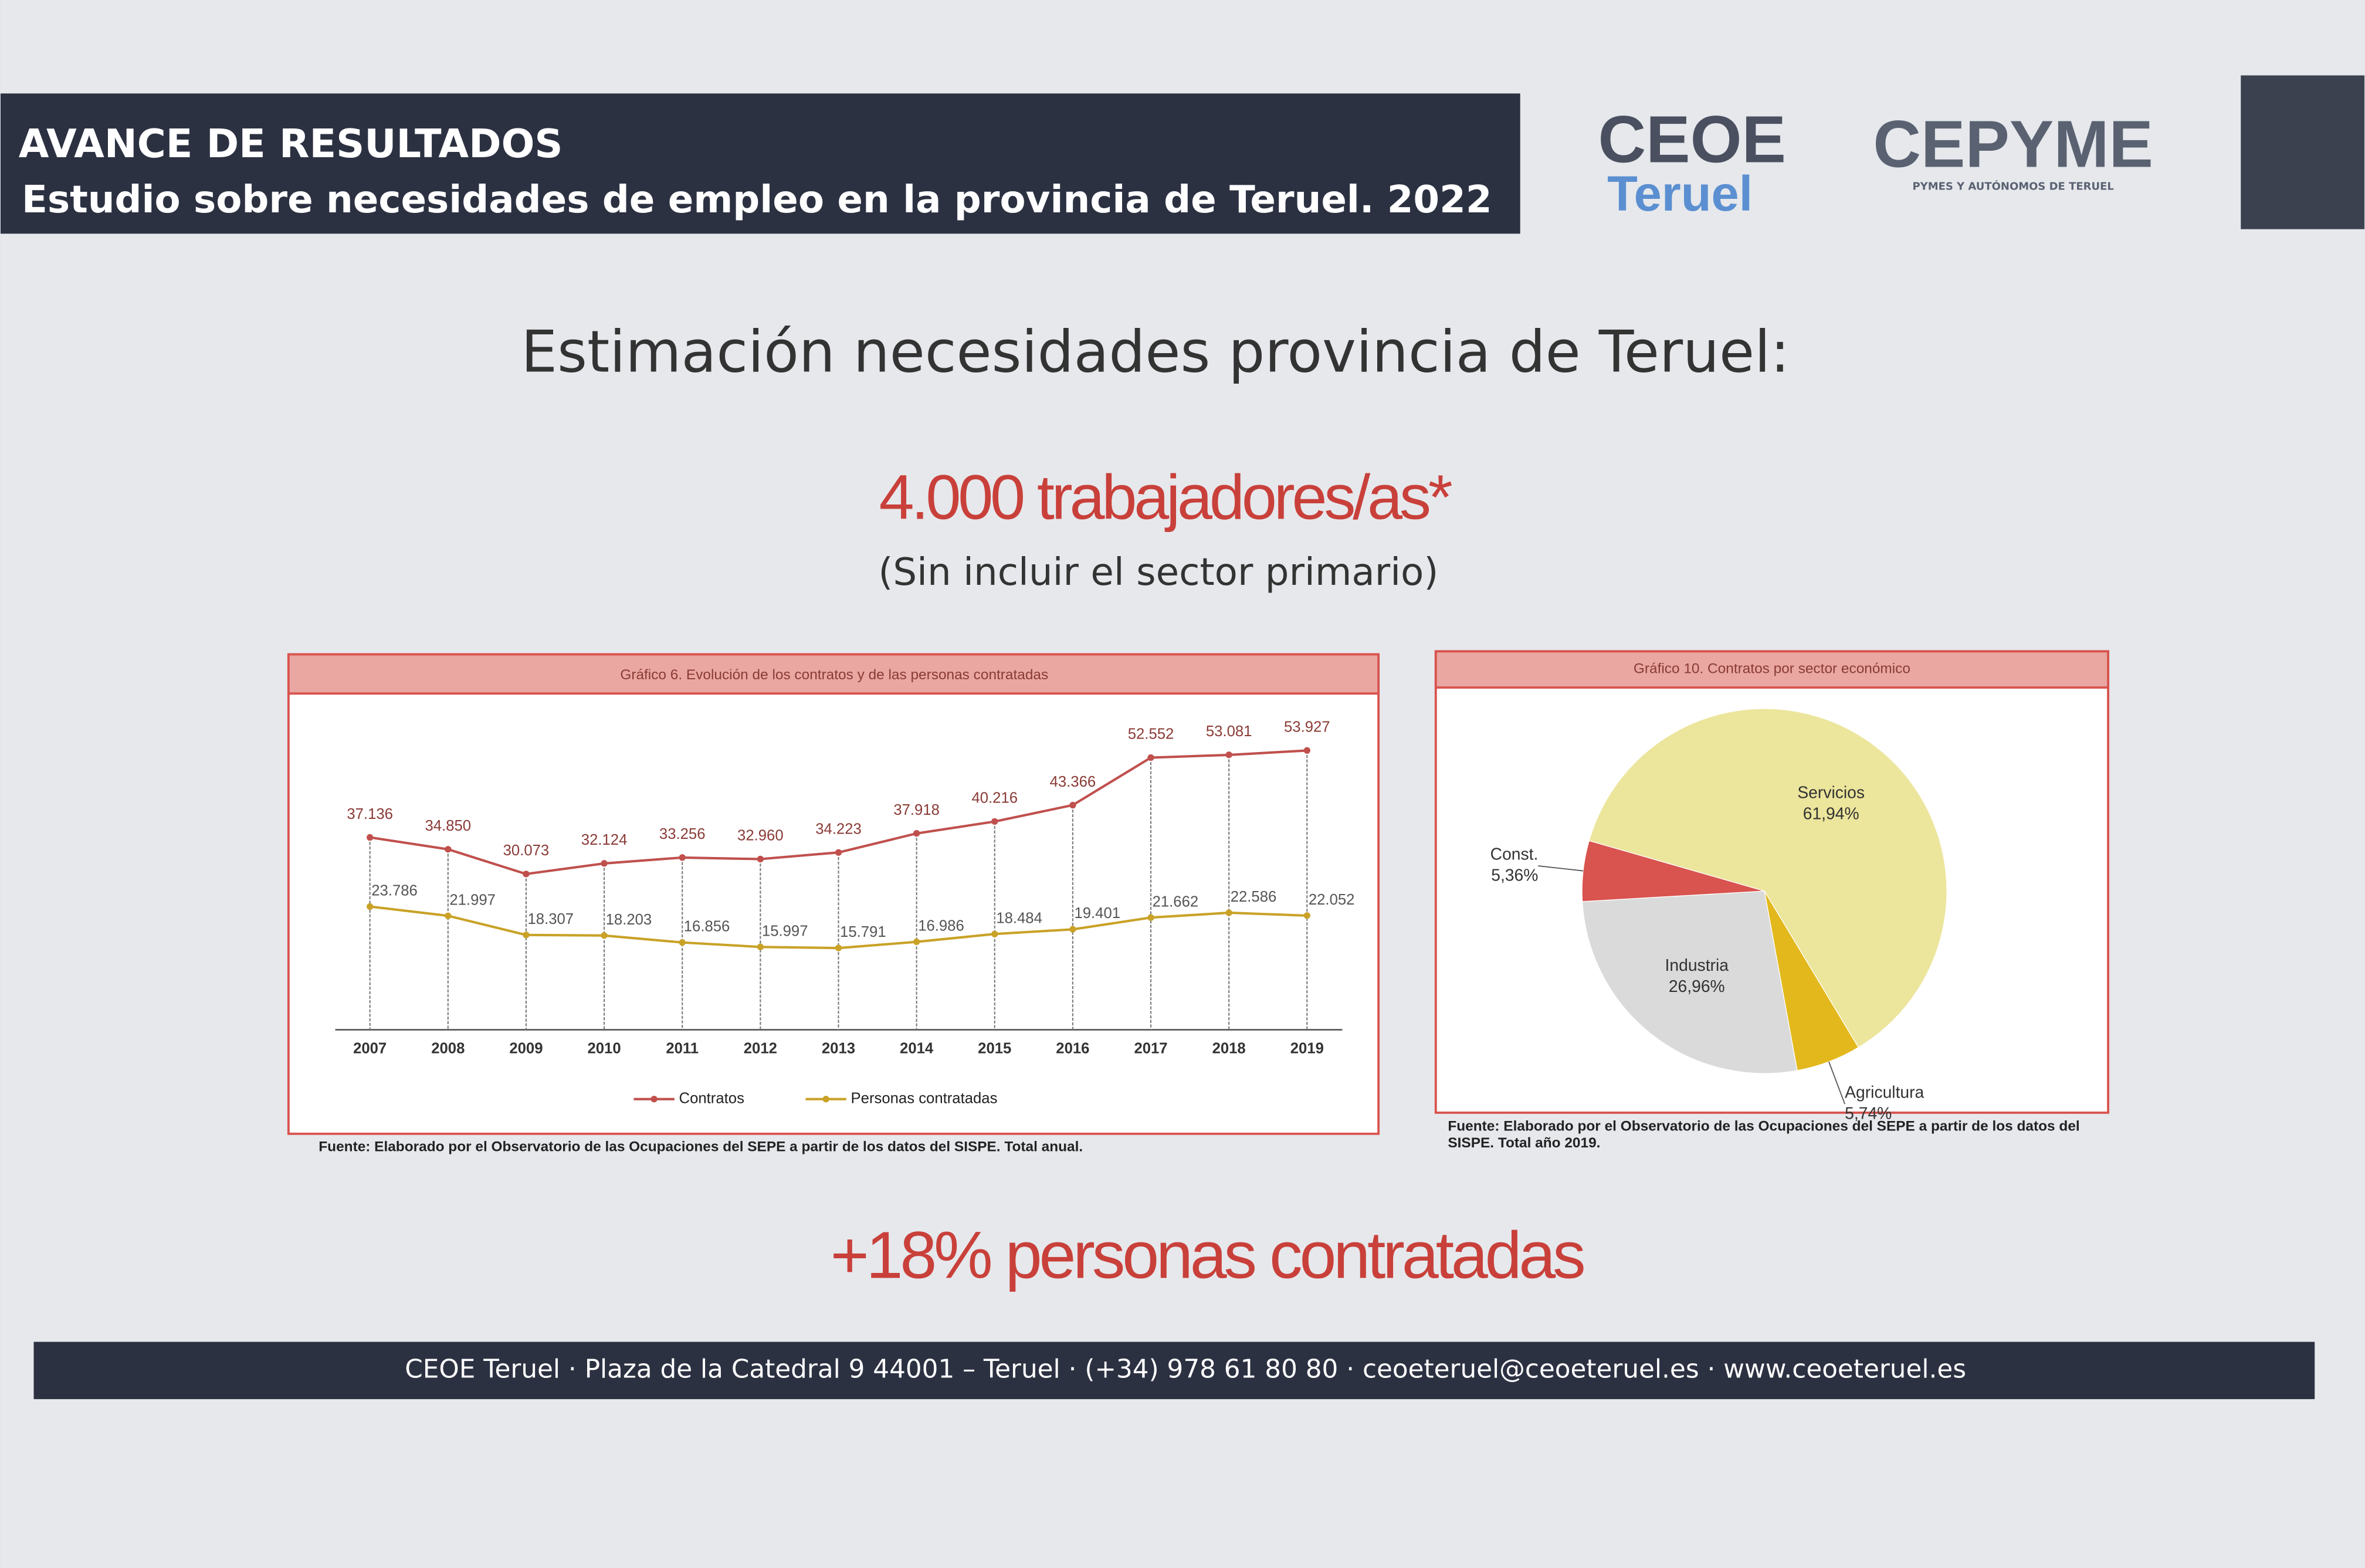 The image size is (2365, 1568). Describe the element at coordinates (604, 1049) in the screenshot. I see `x-tick-label: 2010` at that location.